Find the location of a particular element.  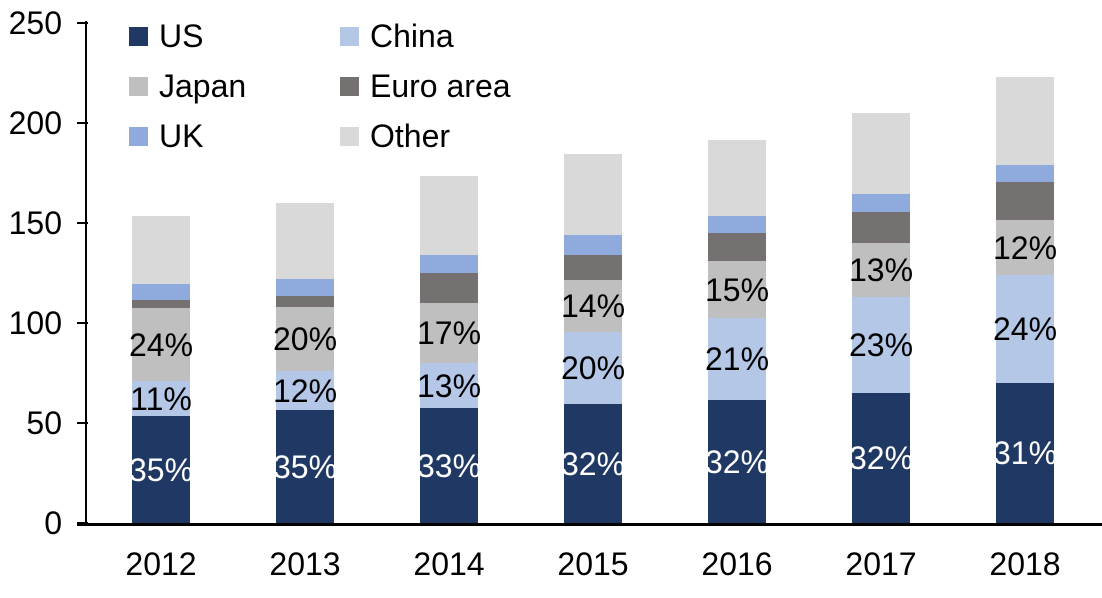

legend-item-euro-area: Euro area is located at coordinates (425, 86).